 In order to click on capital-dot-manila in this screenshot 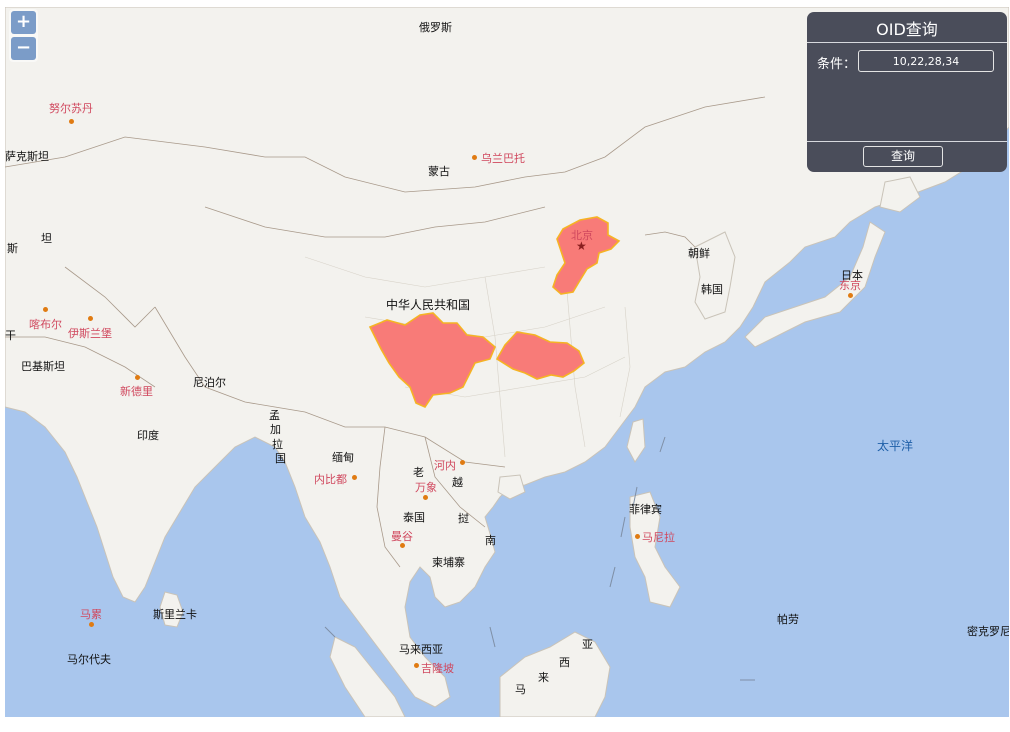, I will do `click(637, 536)`.